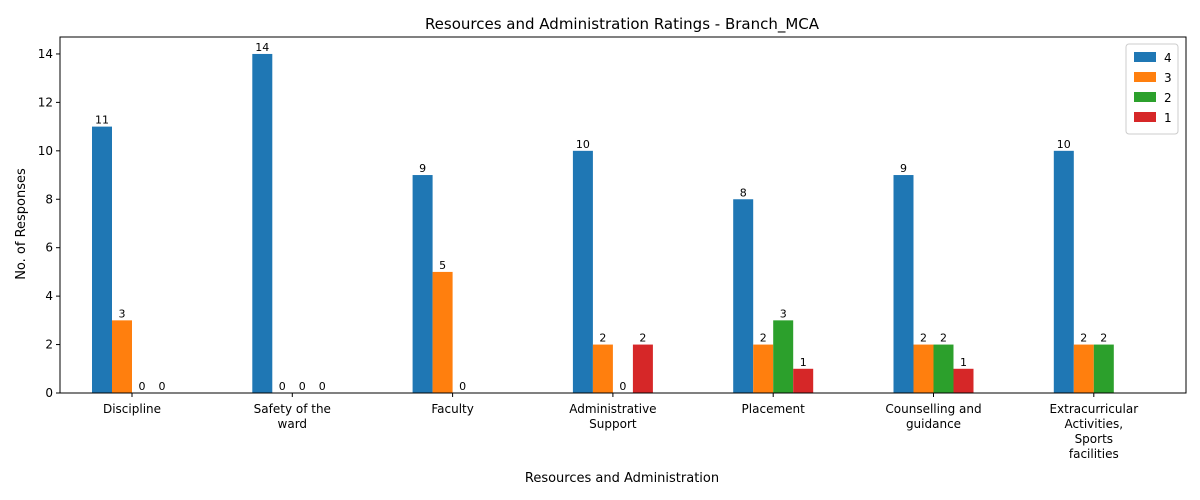  Describe the element at coordinates (1103, 338) in the screenshot. I see `data-label-2-7: 2` at that location.